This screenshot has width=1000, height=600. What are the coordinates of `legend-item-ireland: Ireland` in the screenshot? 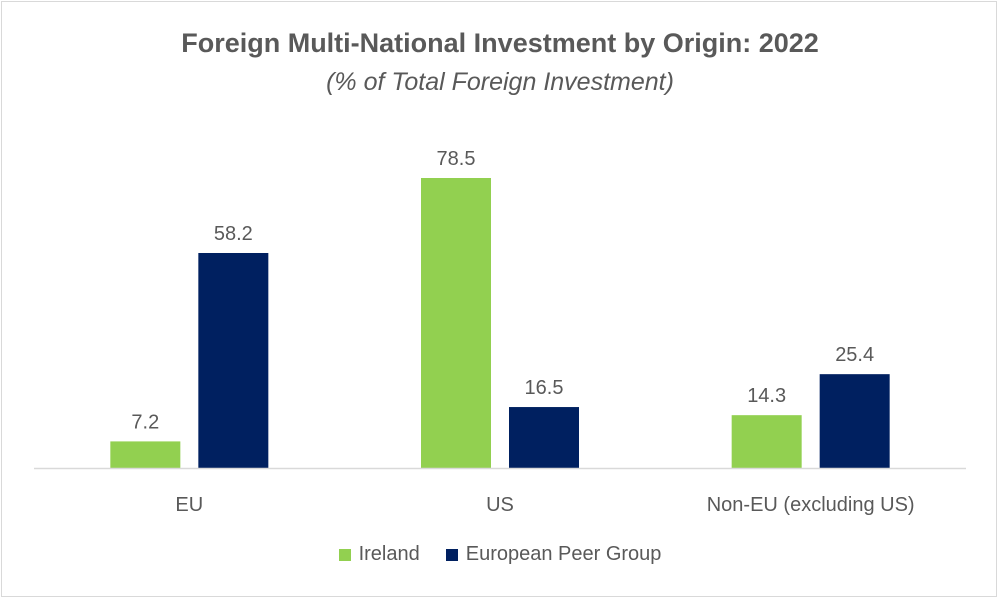 It's located at (379, 554).